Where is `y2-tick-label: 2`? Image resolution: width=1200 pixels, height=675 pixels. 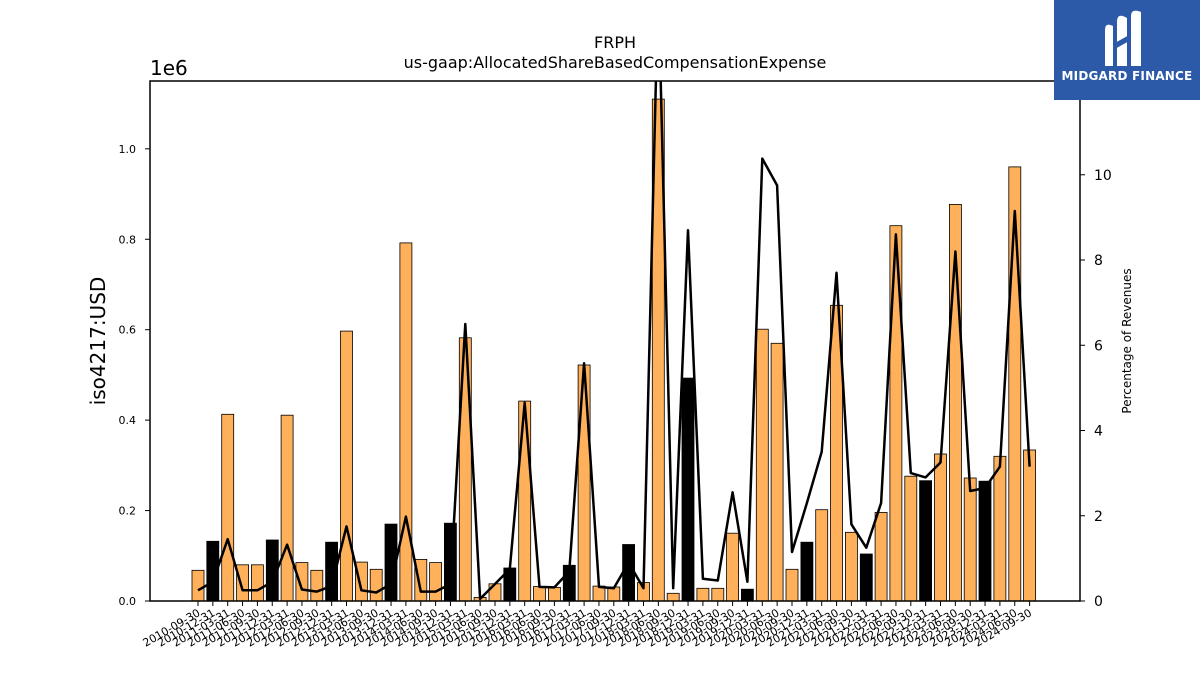
y2-tick-label: 2 is located at coordinates (1098, 517).